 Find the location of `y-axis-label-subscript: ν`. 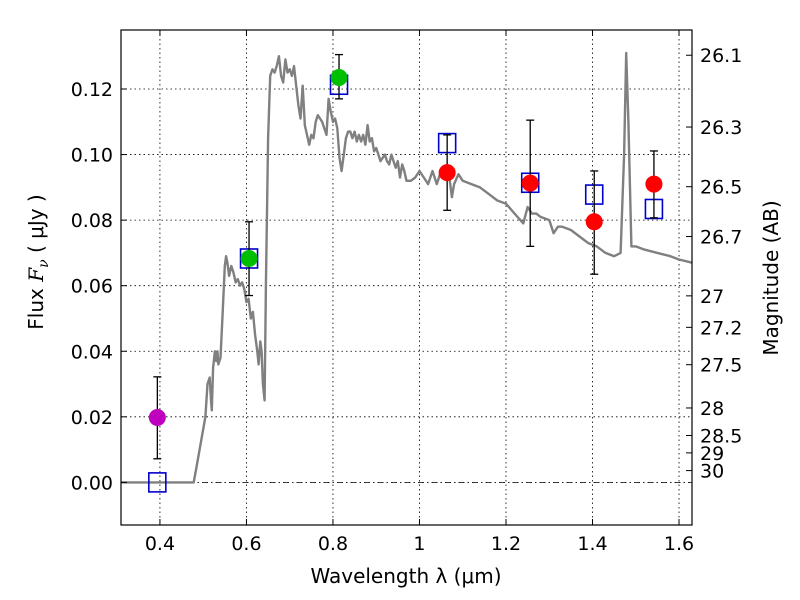

y-axis-label-subscript: ν is located at coordinates (44, 263).